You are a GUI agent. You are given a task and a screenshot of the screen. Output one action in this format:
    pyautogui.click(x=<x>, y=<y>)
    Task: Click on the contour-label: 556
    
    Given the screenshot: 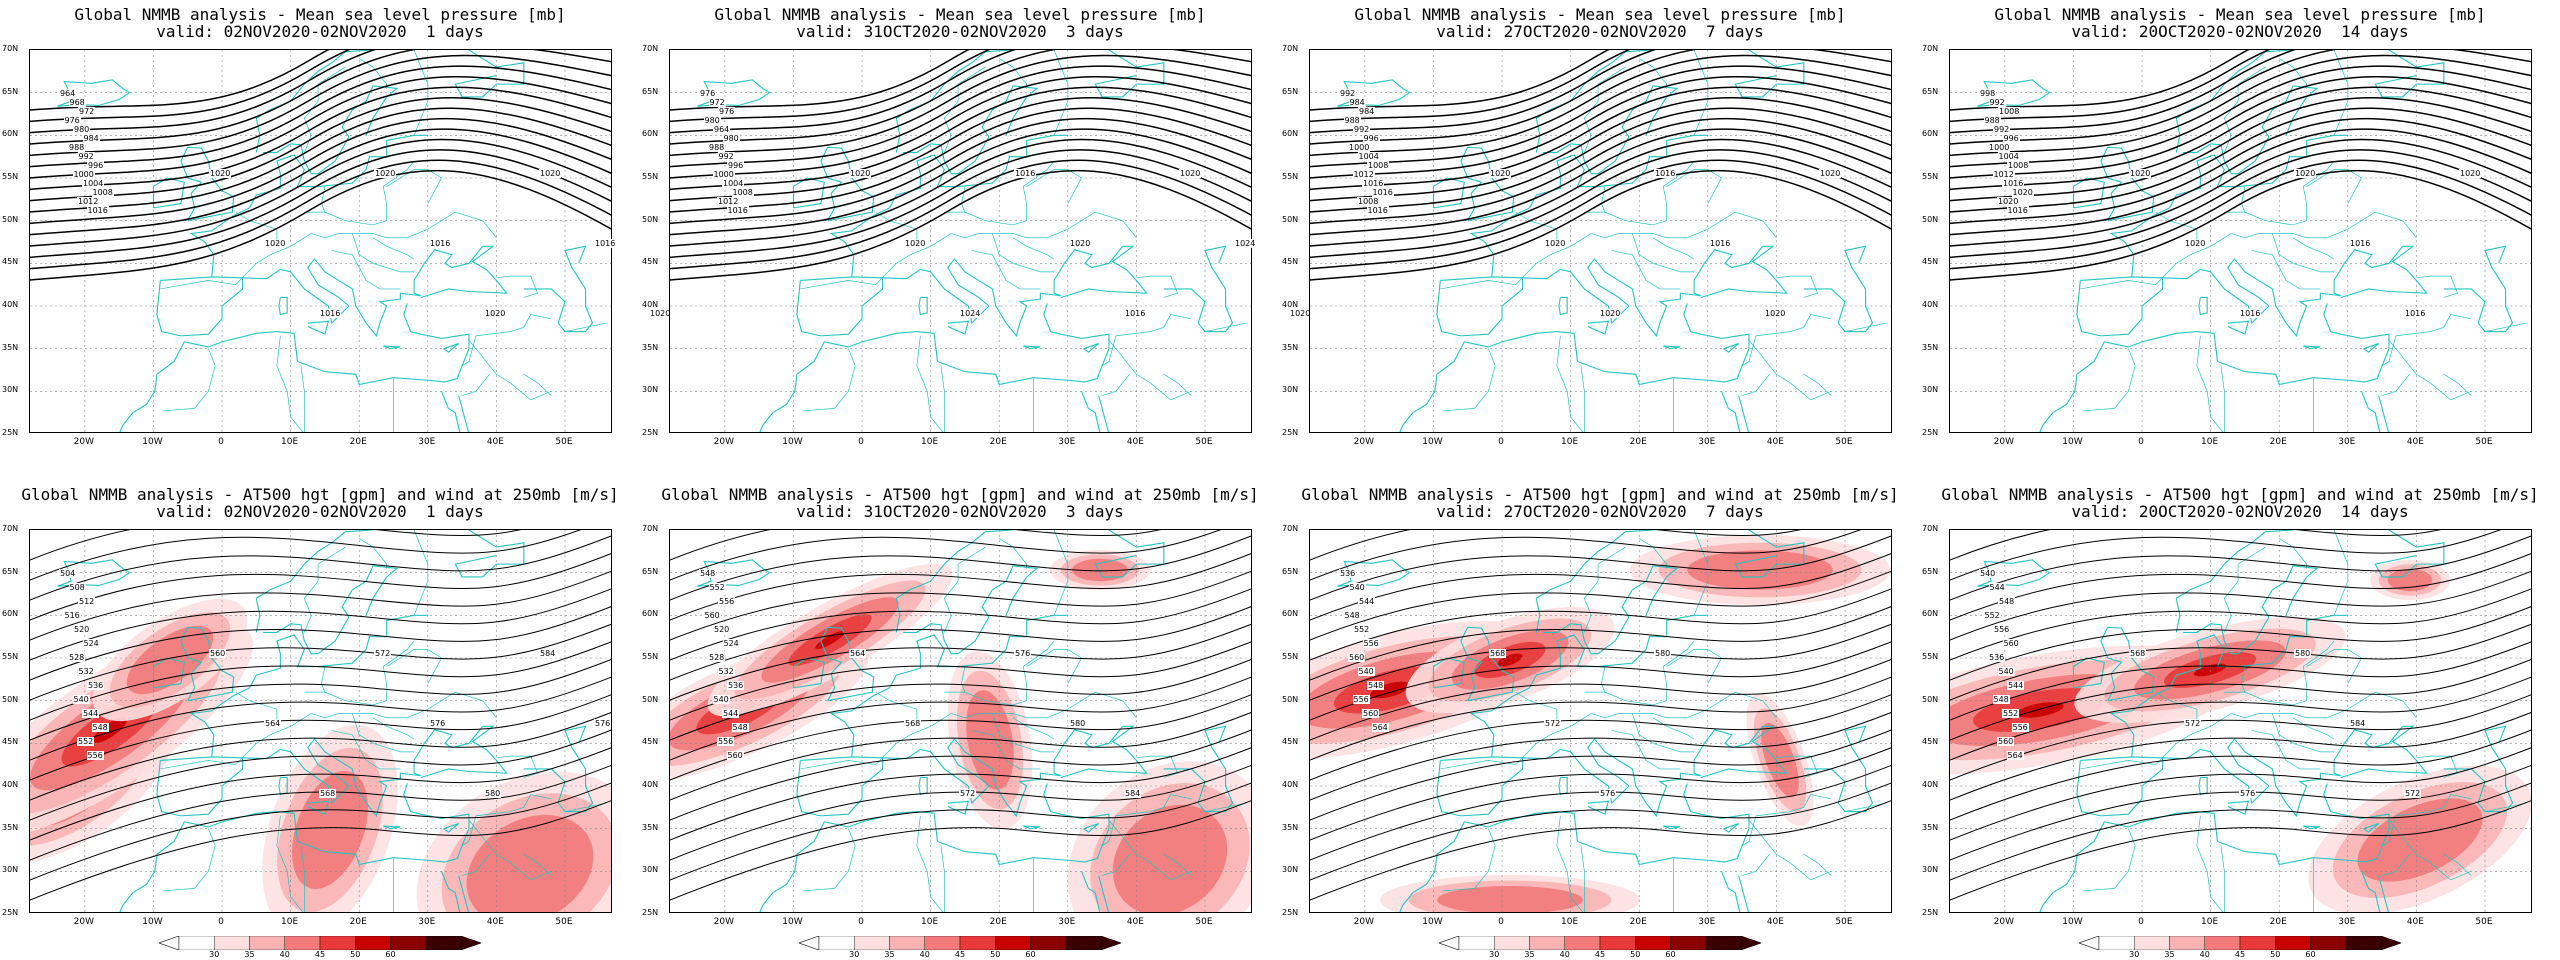 What is the action you would take?
    pyautogui.click(x=95, y=755)
    